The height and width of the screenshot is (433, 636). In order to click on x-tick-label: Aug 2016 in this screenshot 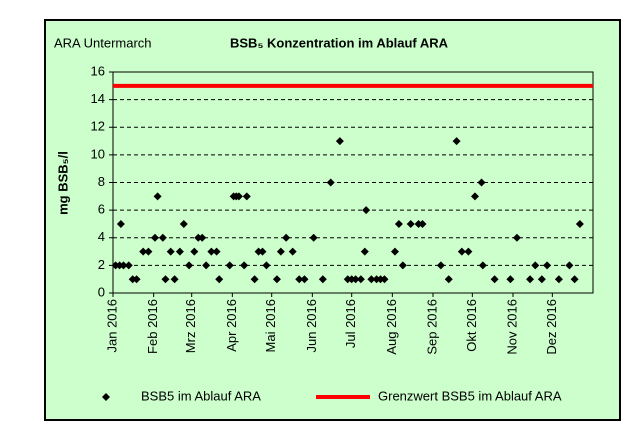, I will do `click(391, 327)`.